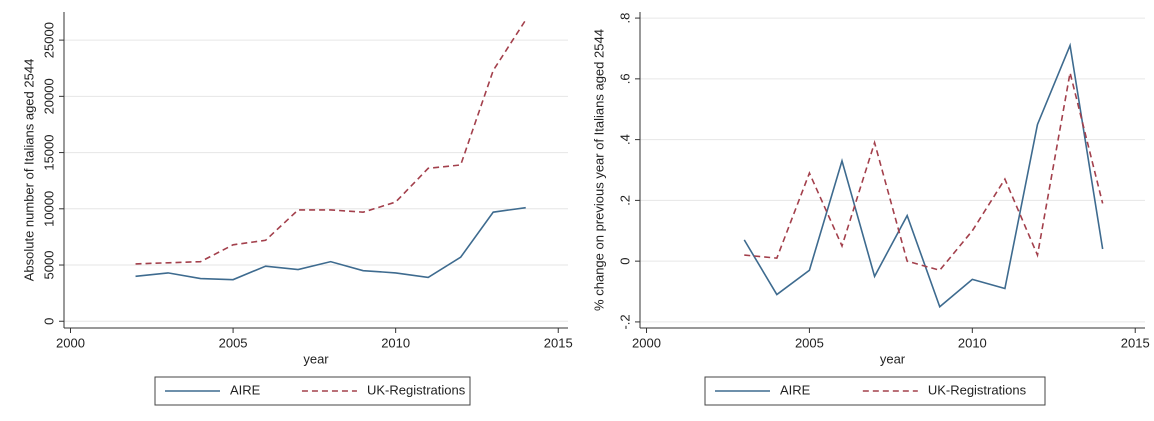  What do you see at coordinates (48, 209) in the screenshot?
I see `y-tick-label: 10000` at bounding box center [48, 209].